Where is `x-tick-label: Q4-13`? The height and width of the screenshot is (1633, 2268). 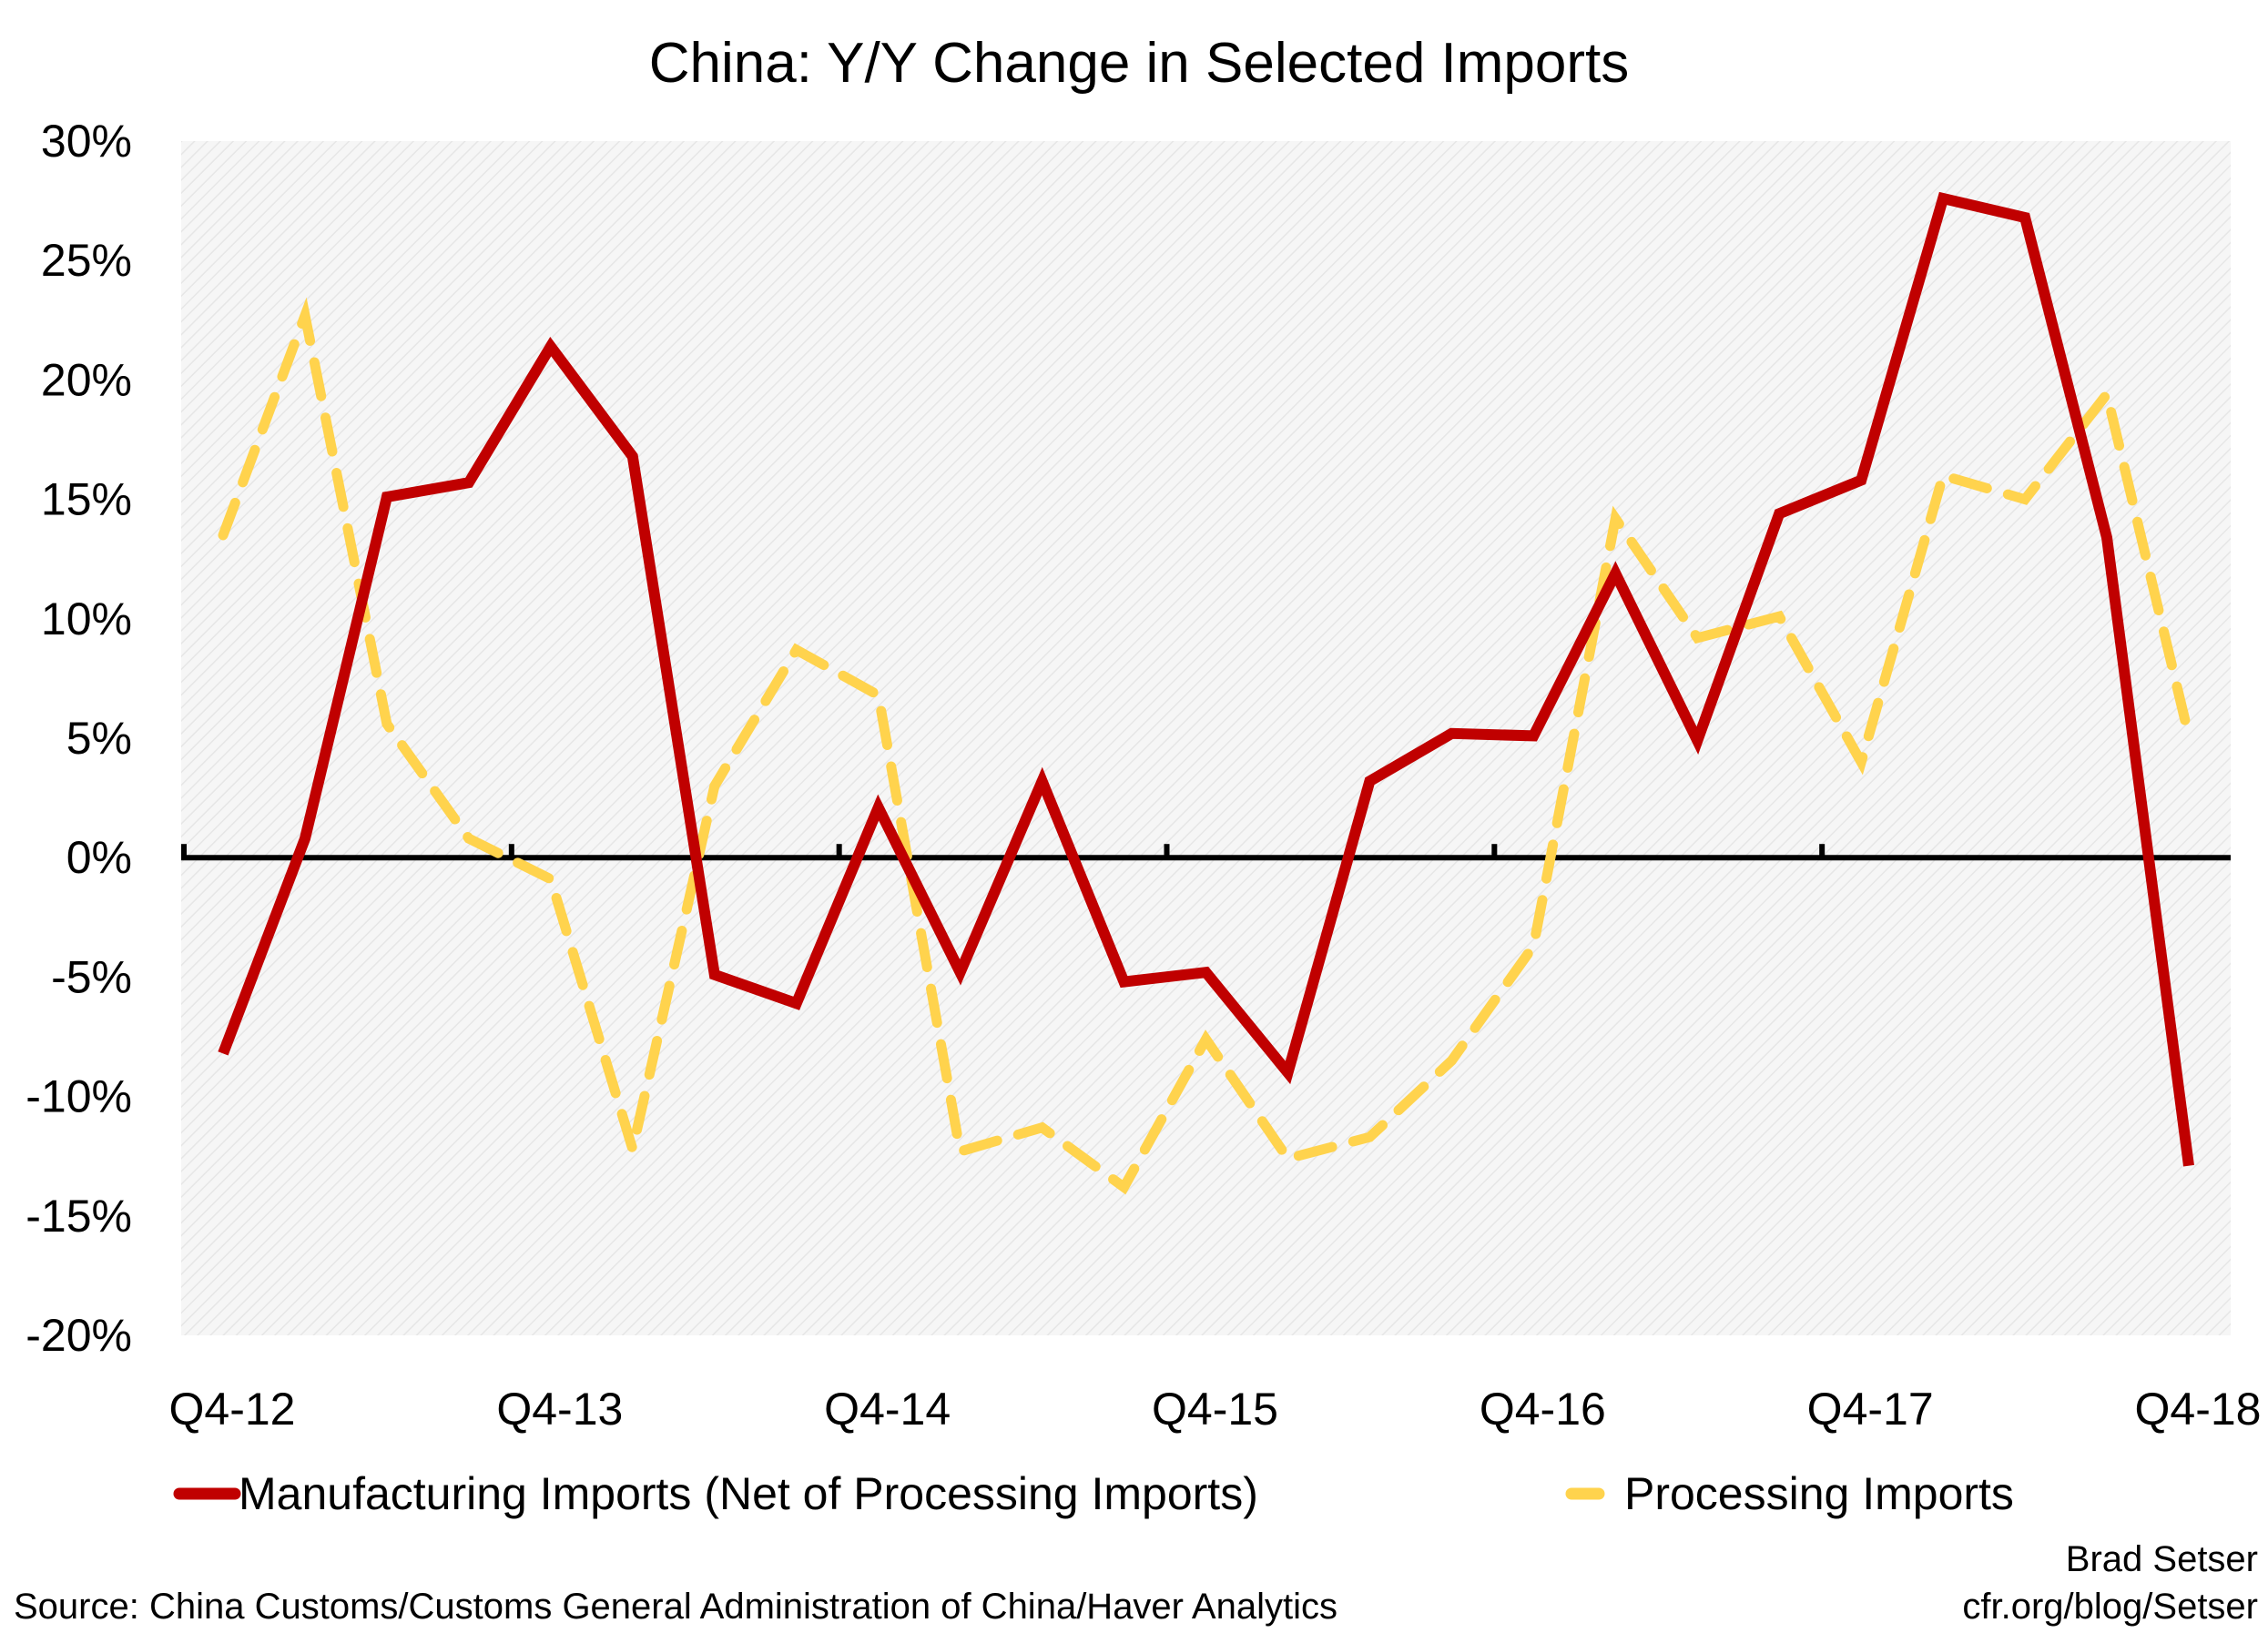 x-tick-label: Q4-13 is located at coordinates (559, 1409).